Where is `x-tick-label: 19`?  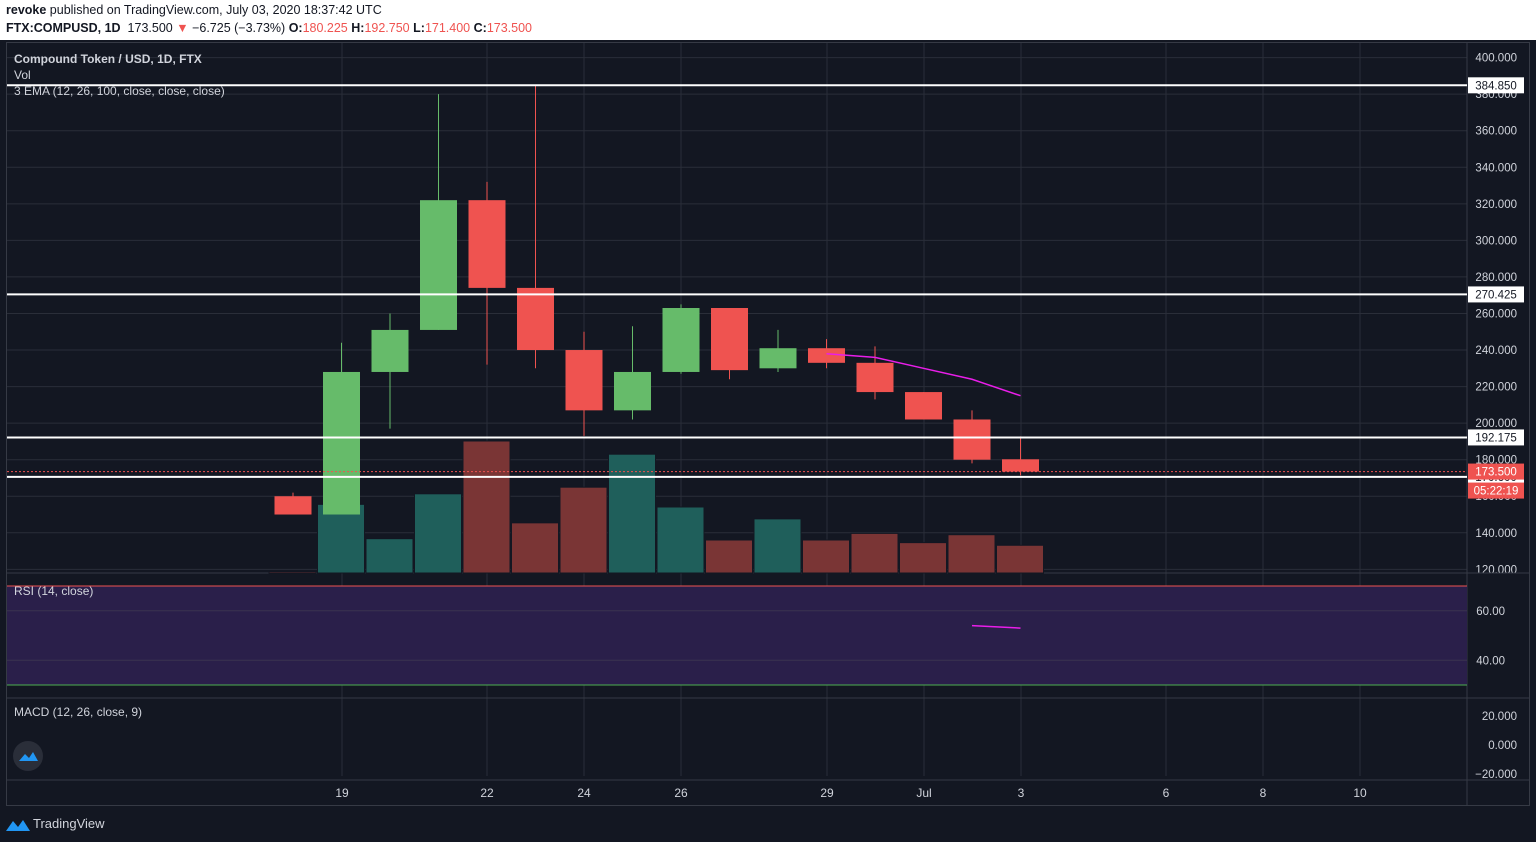
x-tick-label: 19 is located at coordinates (342, 793).